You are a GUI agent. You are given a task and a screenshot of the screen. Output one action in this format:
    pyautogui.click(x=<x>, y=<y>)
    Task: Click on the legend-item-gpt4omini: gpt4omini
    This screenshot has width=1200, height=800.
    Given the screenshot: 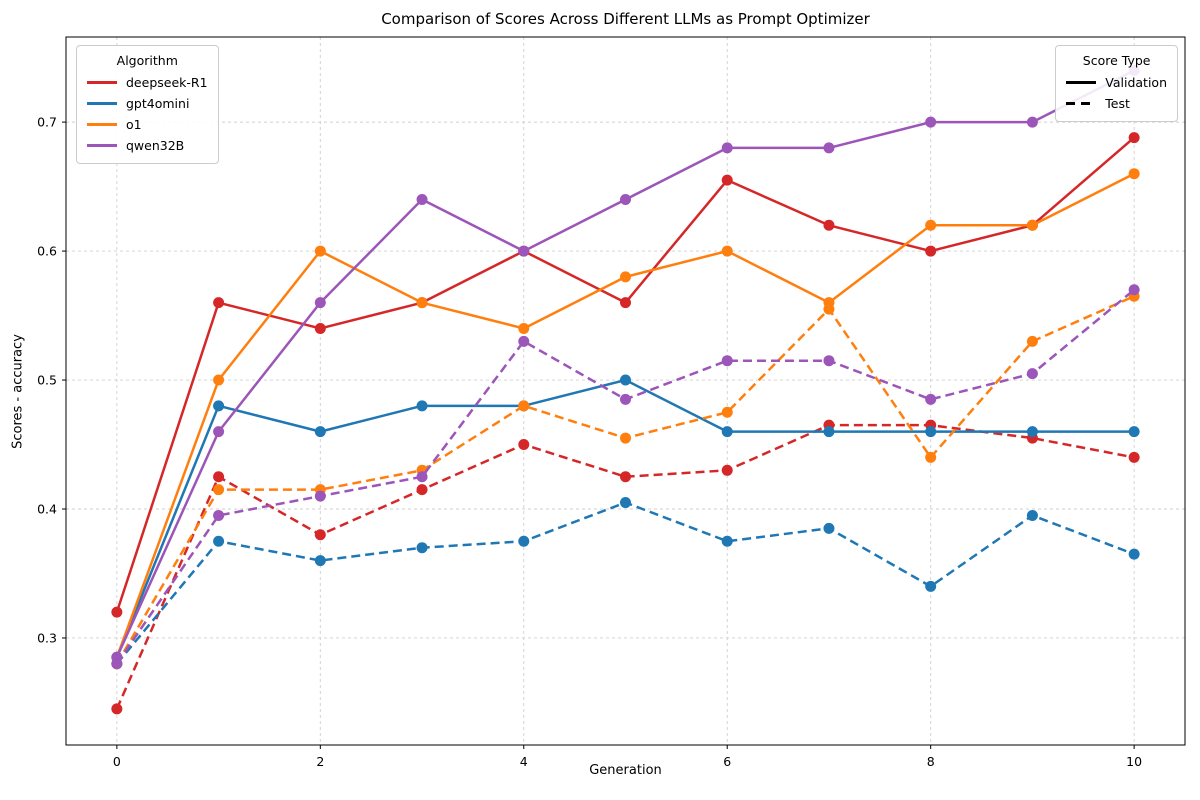 What is the action you would take?
    pyautogui.click(x=147, y=103)
    